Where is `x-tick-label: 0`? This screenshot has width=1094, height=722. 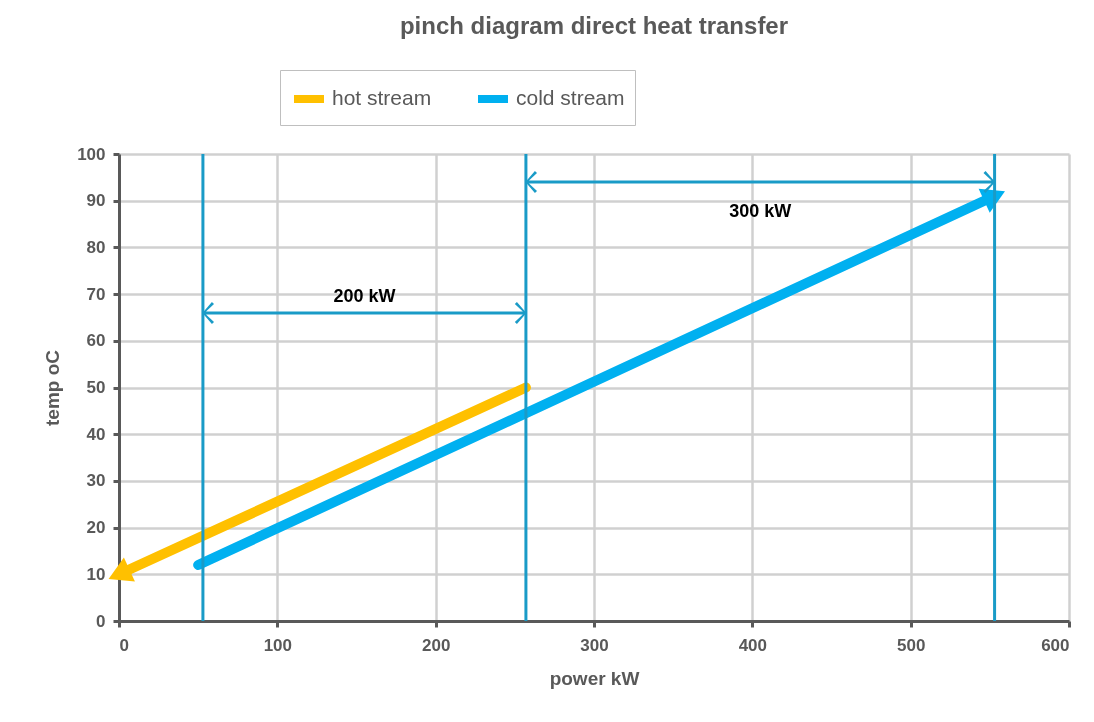
x-tick-label: 0 is located at coordinates (124, 645).